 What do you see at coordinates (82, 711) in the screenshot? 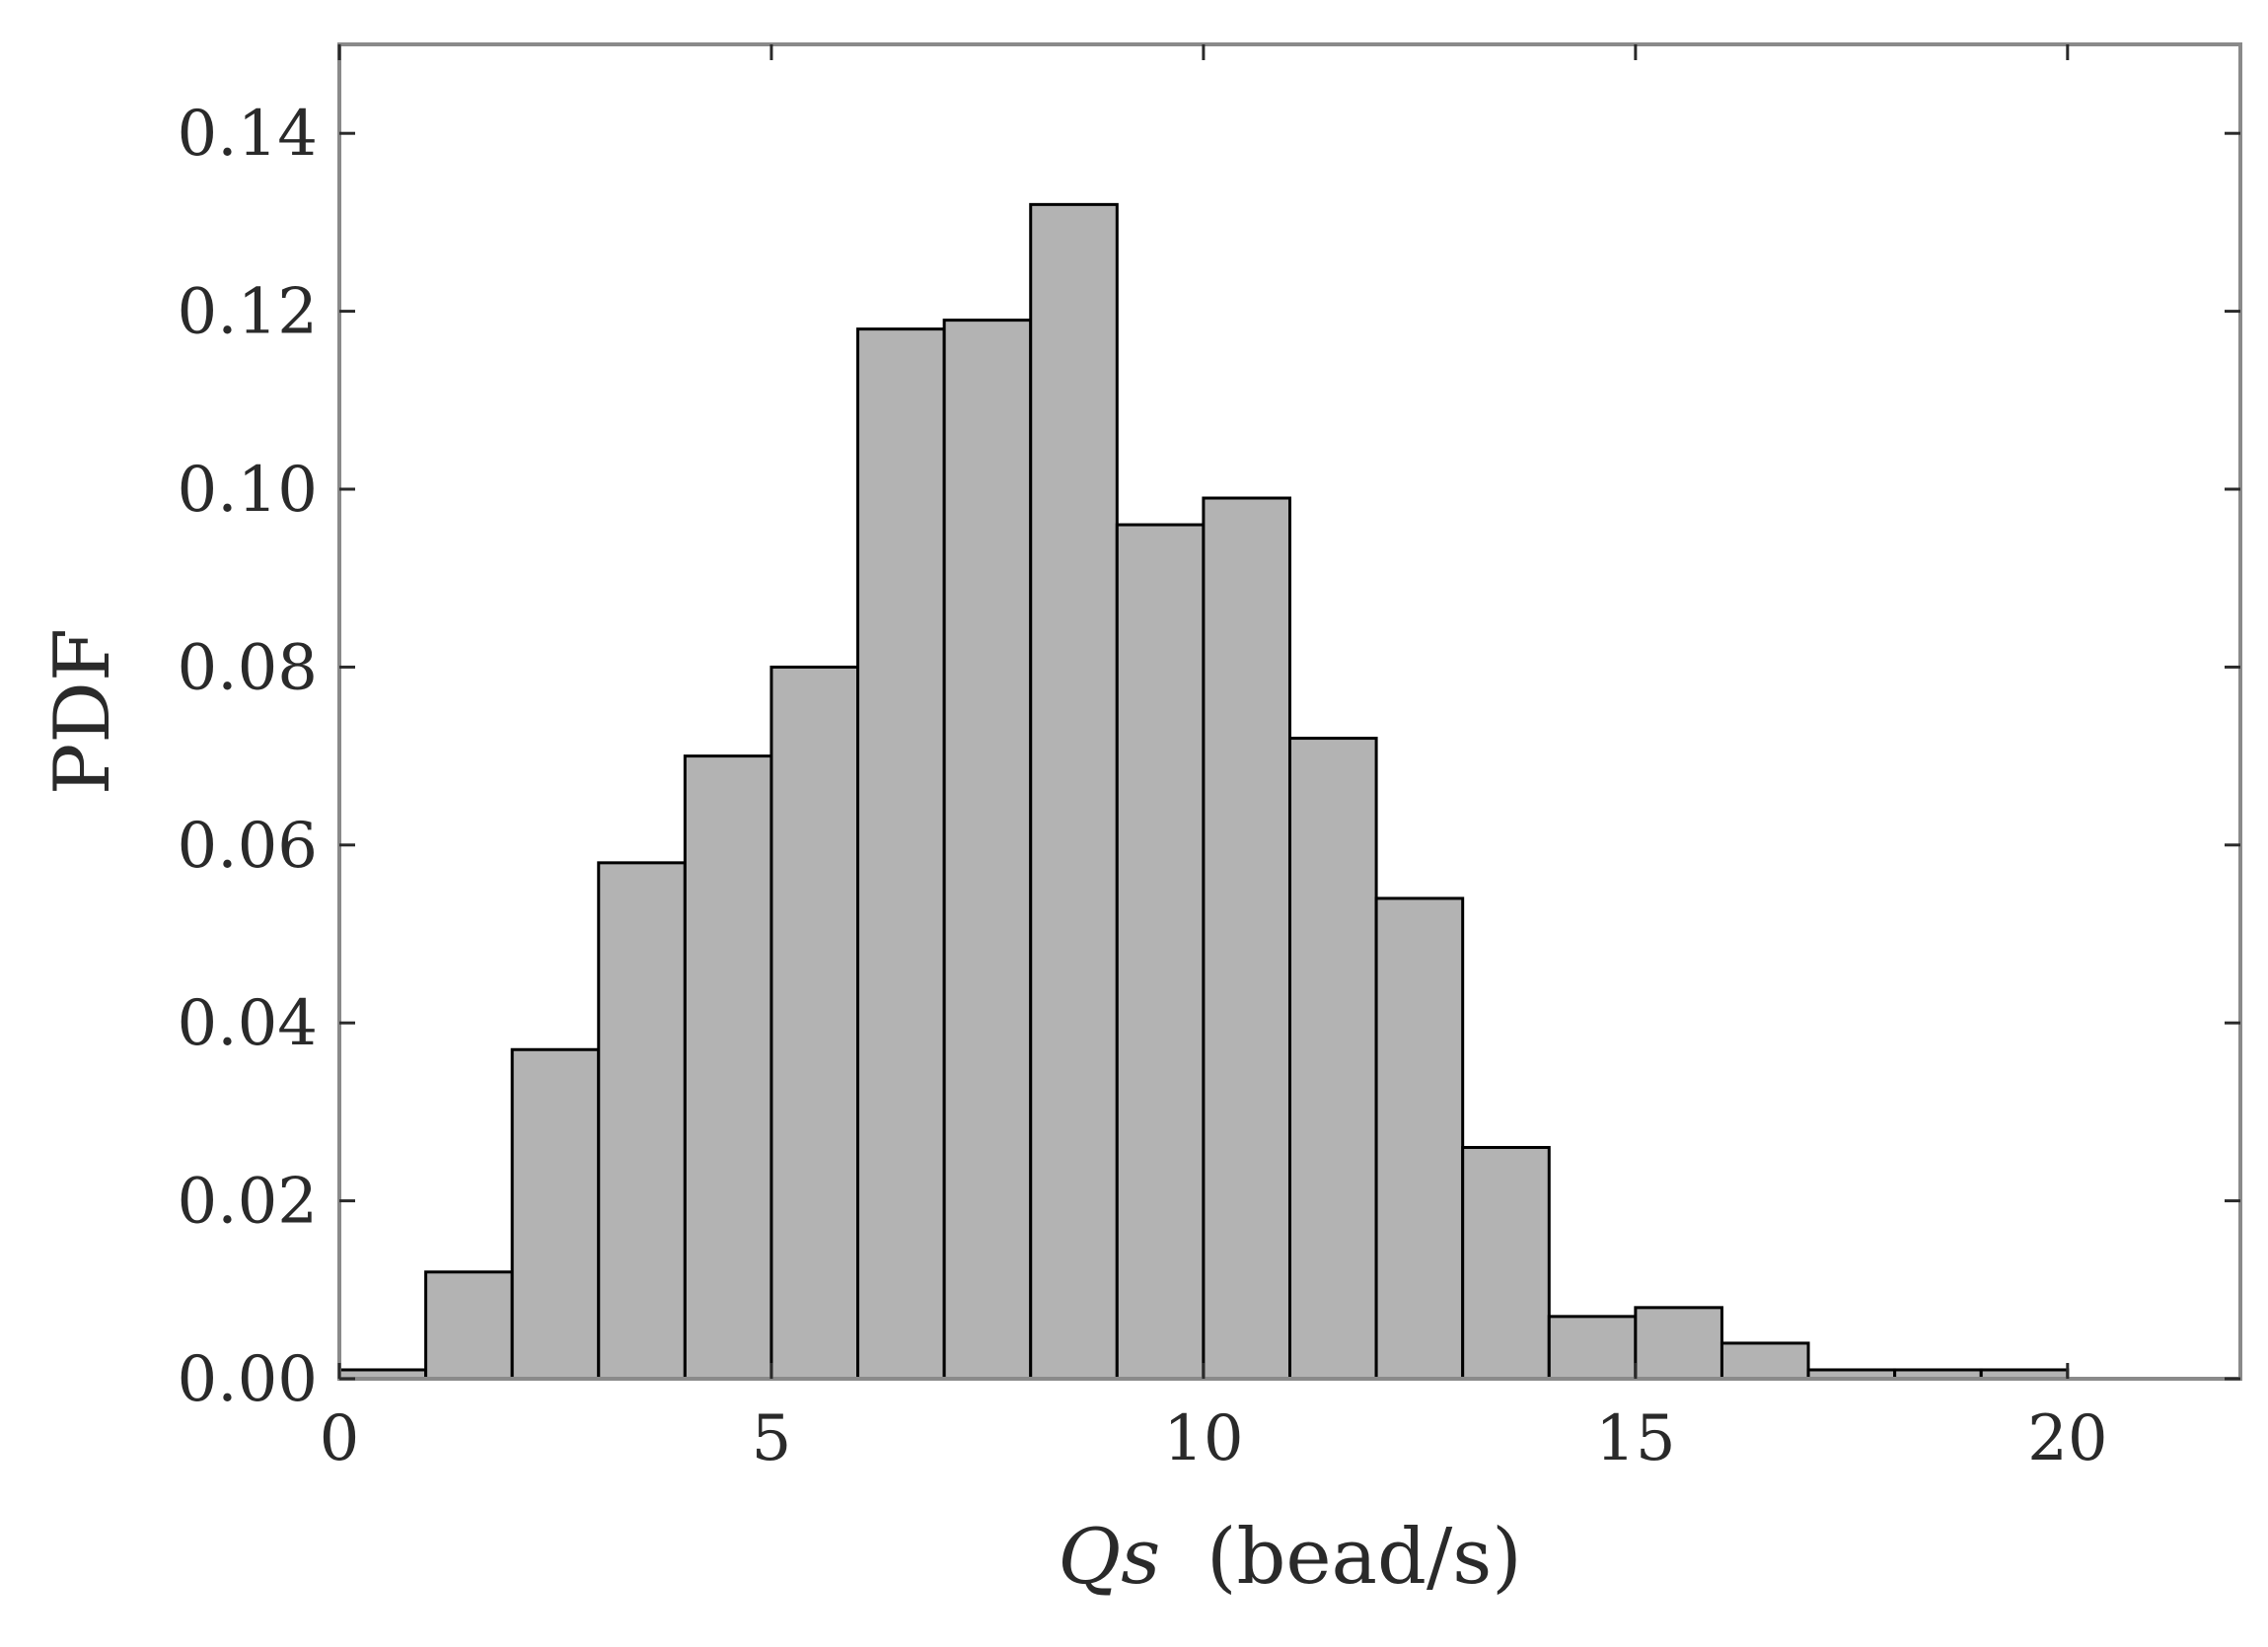
I see `y-axis-label: PDF` at bounding box center [82, 711].